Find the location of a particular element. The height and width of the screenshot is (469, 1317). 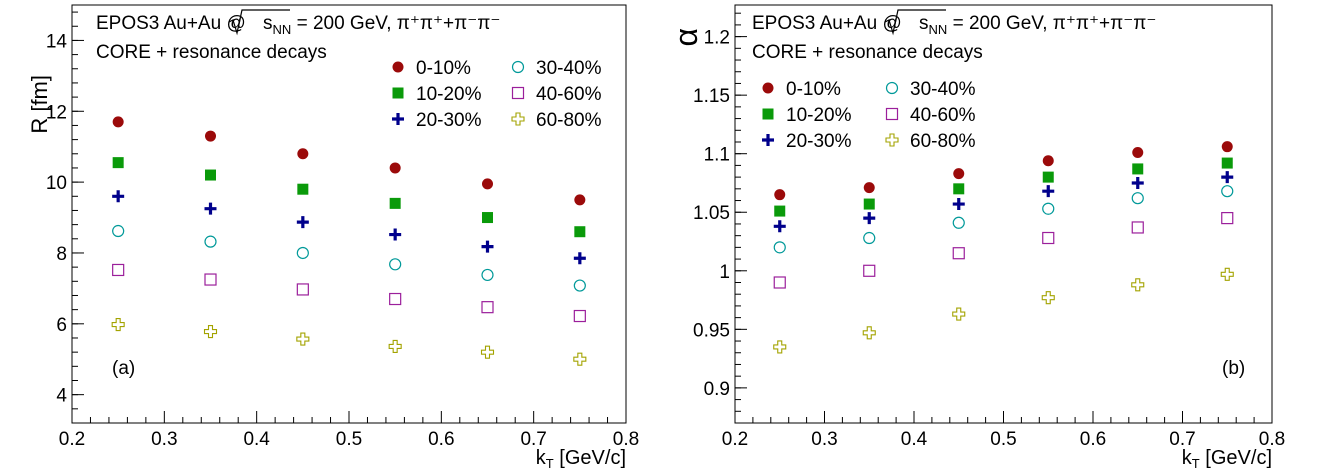

panel-b-ytick-label: 0.9 is located at coordinates (717, 389).